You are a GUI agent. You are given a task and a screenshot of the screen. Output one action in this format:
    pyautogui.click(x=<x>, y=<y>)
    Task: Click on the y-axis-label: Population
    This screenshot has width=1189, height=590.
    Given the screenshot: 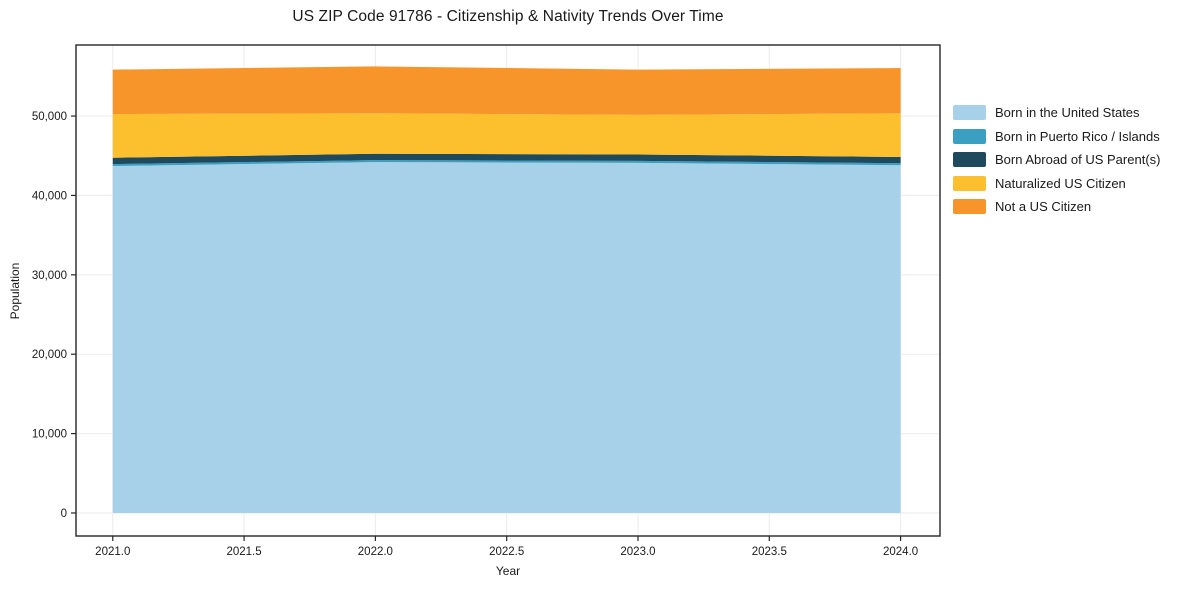 What is the action you would take?
    pyautogui.click(x=15, y=291)
    